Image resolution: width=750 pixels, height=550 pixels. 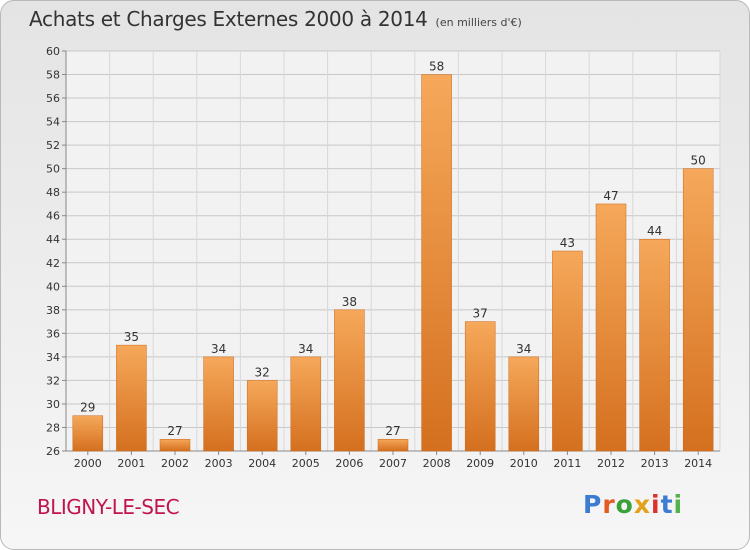 What do you see at coordinates (53, 145) in the screenshot?
I see `y-tick-label: 52` at bounding box center [53, 145].